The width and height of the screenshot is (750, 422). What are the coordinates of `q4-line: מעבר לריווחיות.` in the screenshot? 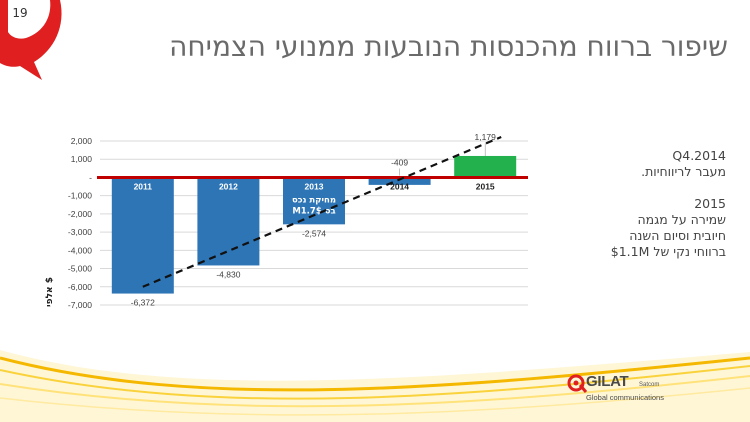 It's located at (683, 171).